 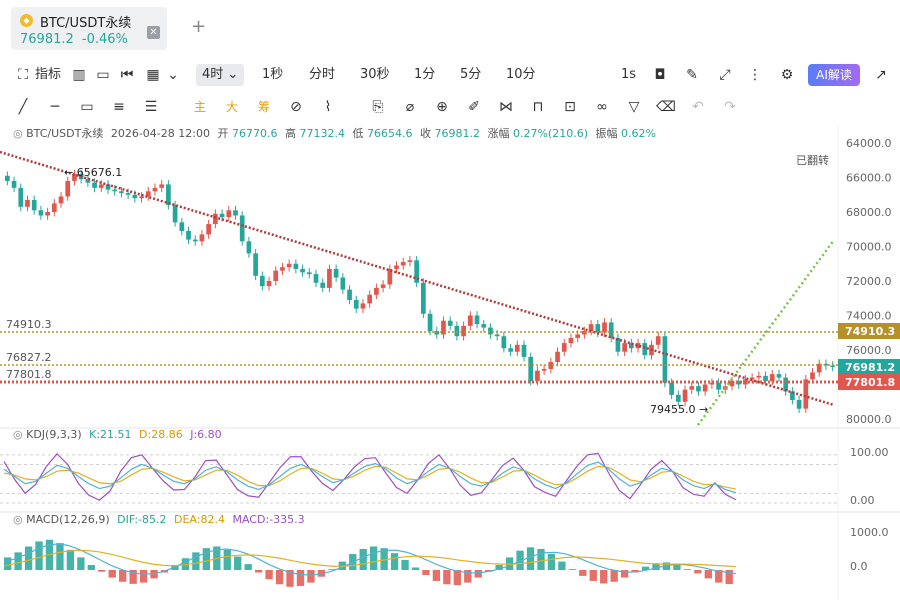 What do you see at coordinates (425, 74) in the screenshot?
I see `timeframe-1m: 1分` at bounding box center [425, 74].